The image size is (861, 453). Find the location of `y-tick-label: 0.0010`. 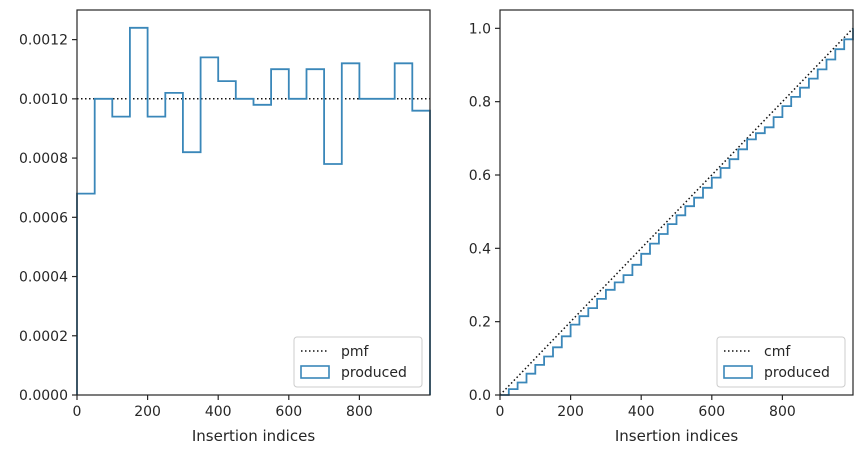

y-tick-label: 0.0010 is located at coordinates (43, 100).